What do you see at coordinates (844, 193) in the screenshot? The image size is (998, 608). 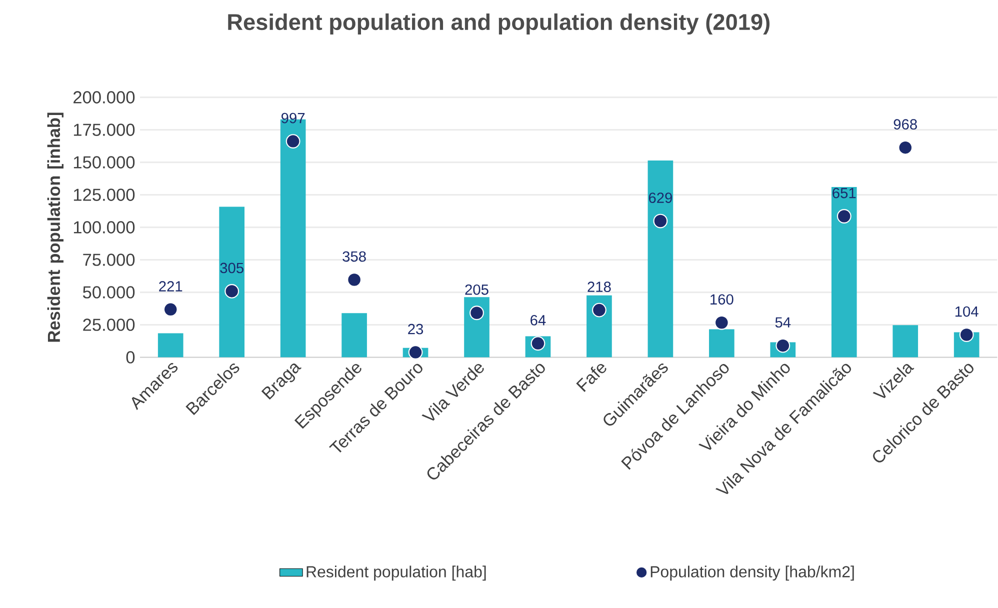 I see `data-label: 651` at bounding box center [844, 193].